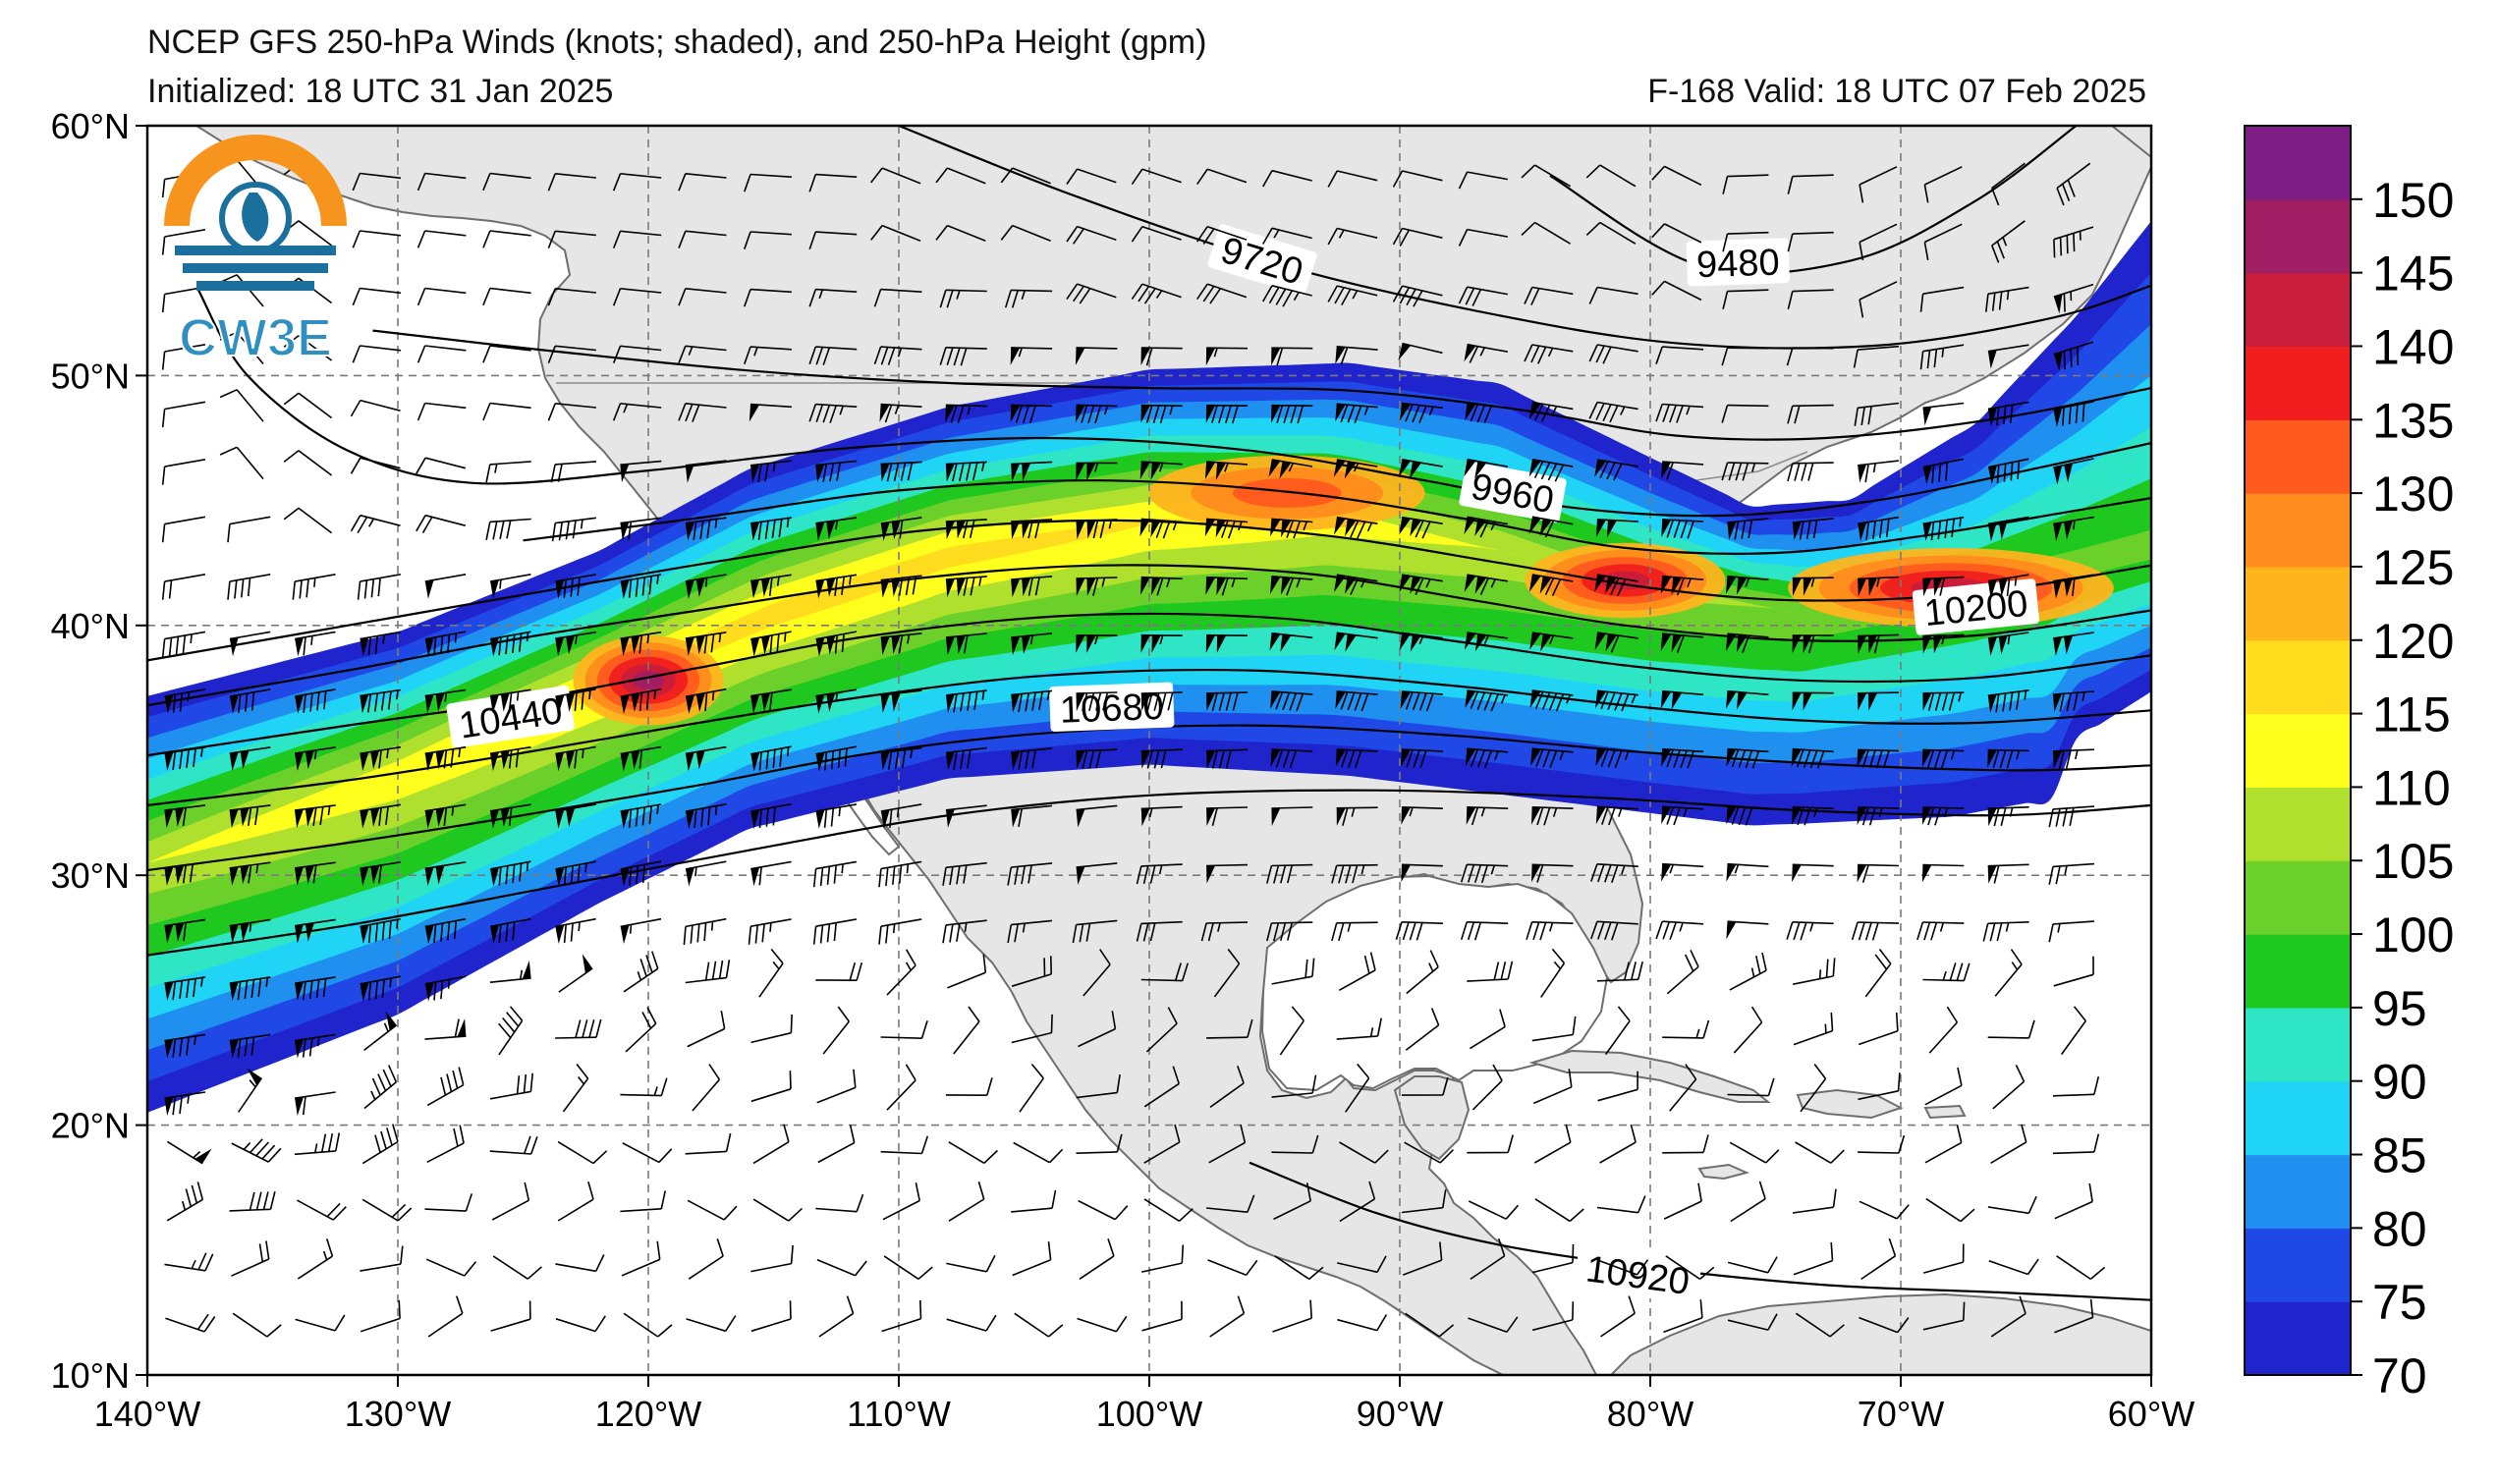  I want to click on lon-tick-label: 60°W, so click(2151, 1414).